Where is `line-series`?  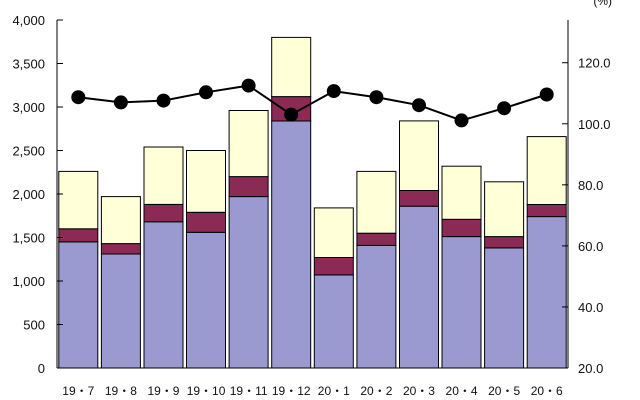 line-series is located at coordinates (313, 103).